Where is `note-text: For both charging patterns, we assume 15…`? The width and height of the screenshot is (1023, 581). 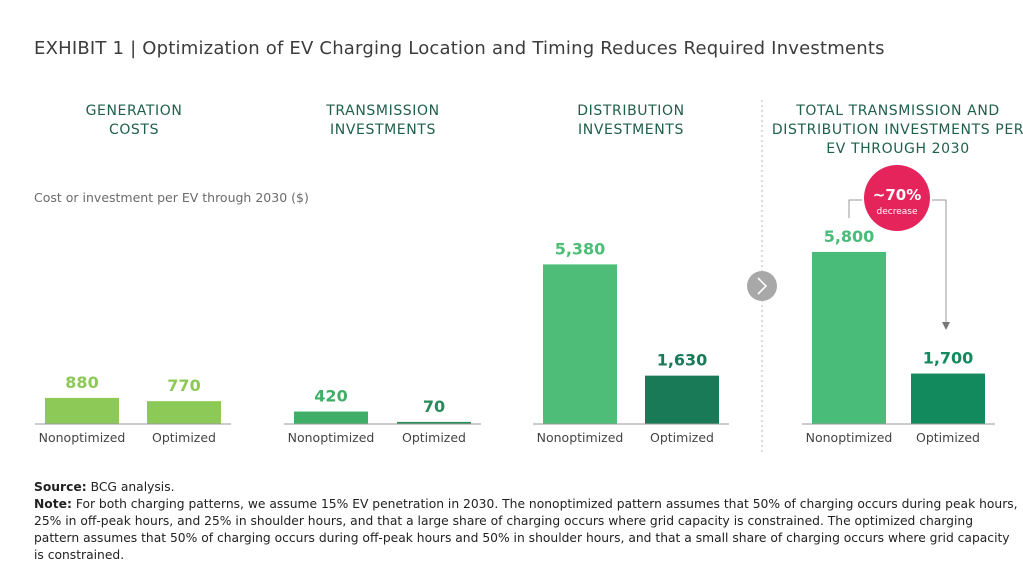 note-text: For both charging patterns, we assume 15… is located at coordinates (526, 529).